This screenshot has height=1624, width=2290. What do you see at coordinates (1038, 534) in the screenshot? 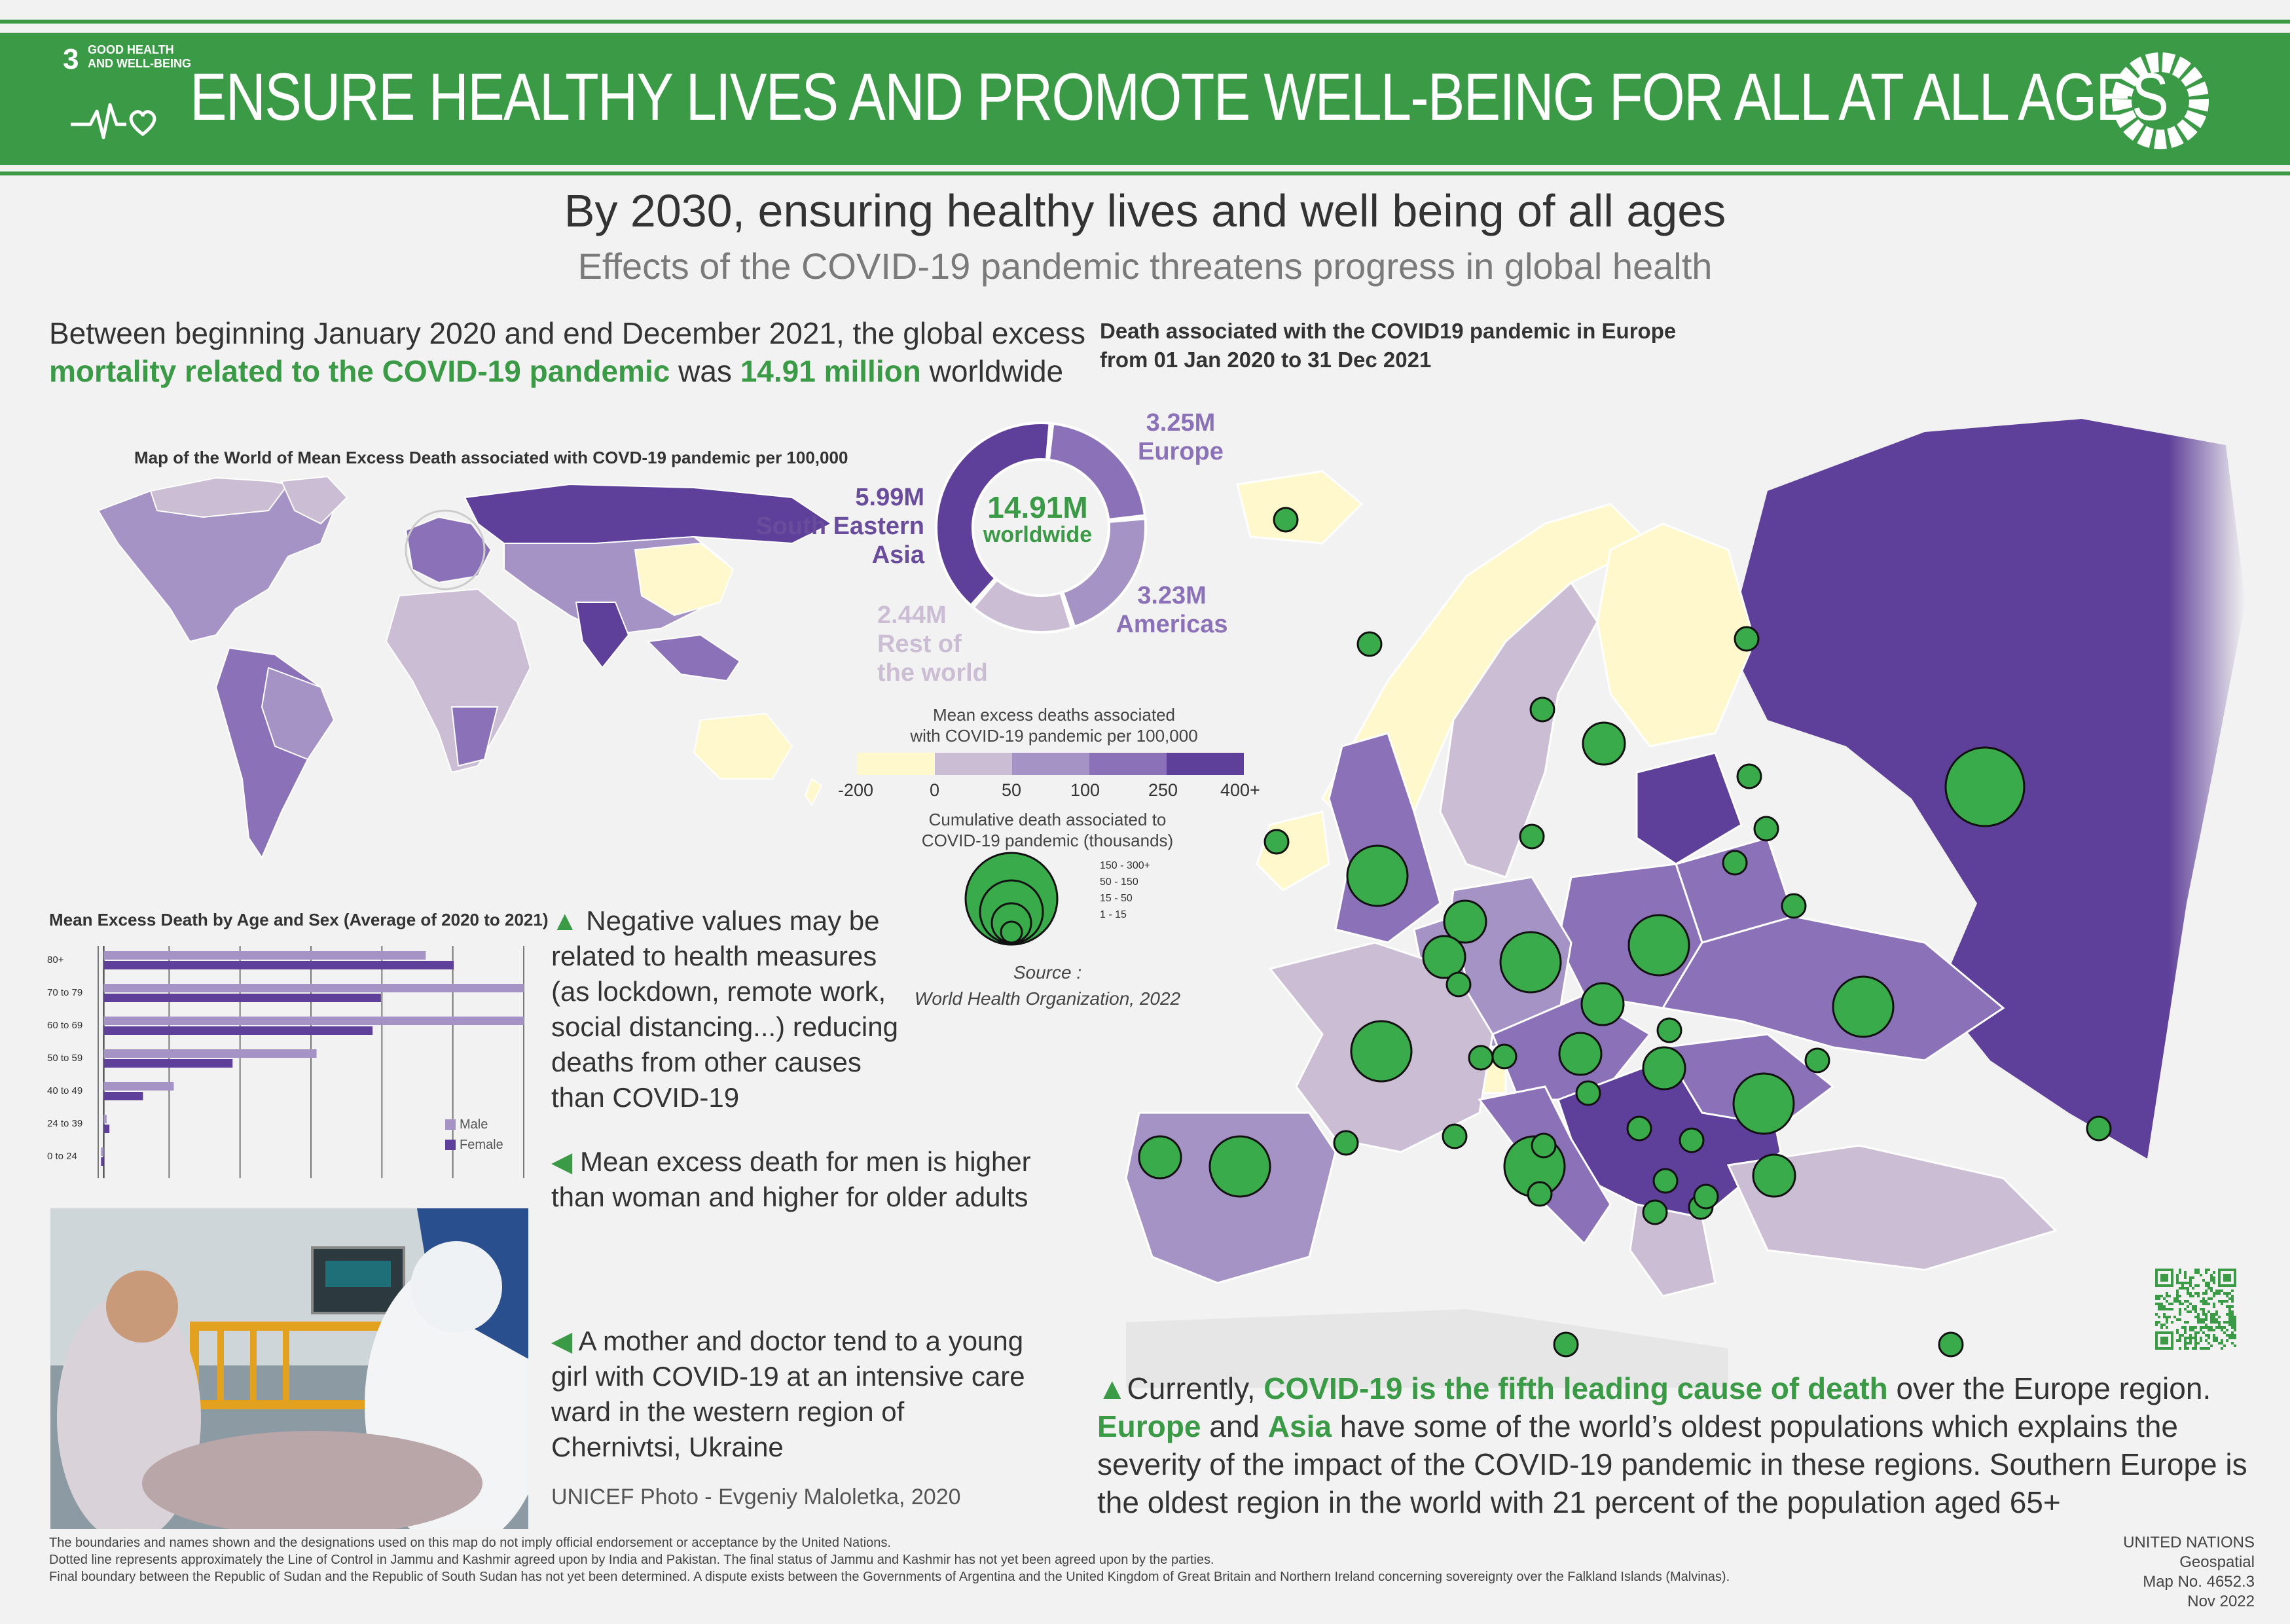
I see `donut-center-label: worldwide` at bounding box center [1038, 534].